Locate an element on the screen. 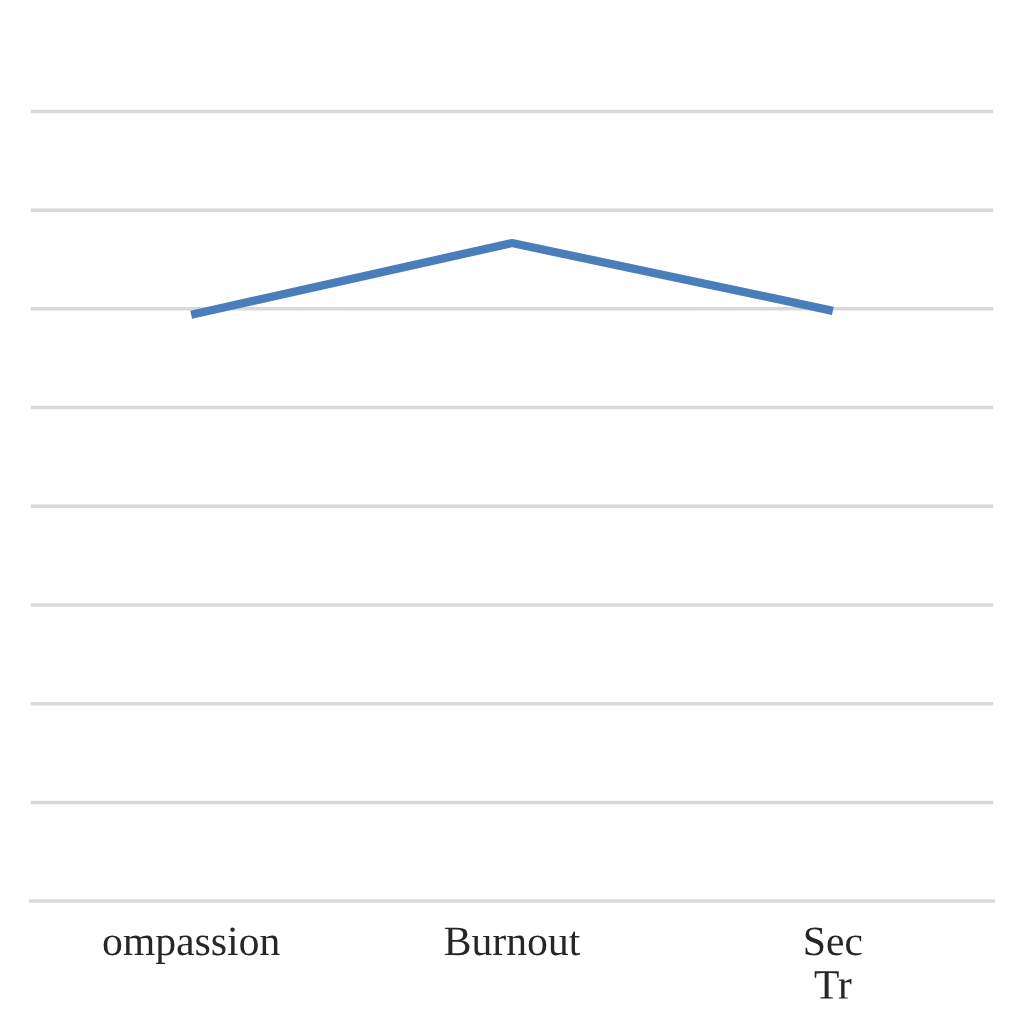  x-tick-label: ompassion is located at coordinates (191, 945).